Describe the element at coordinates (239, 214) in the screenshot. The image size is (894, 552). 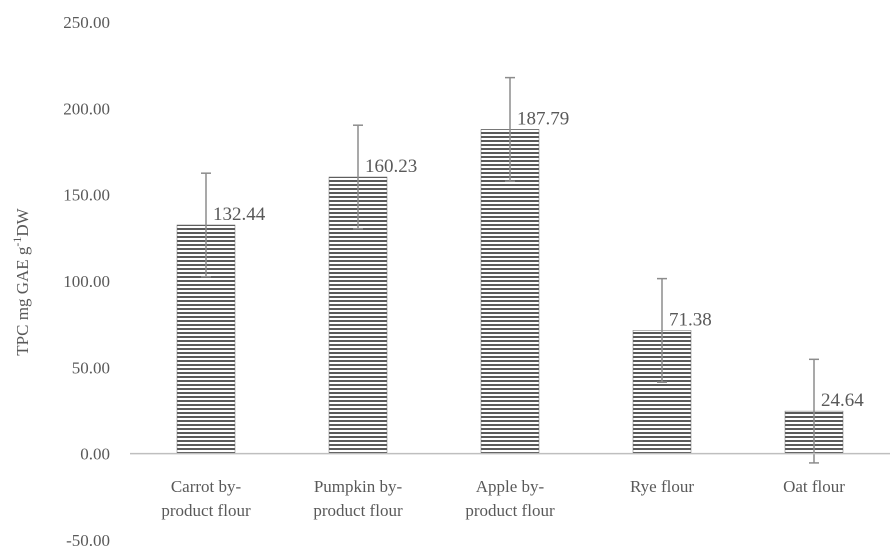
I see `data-label: 132.44` at that location.